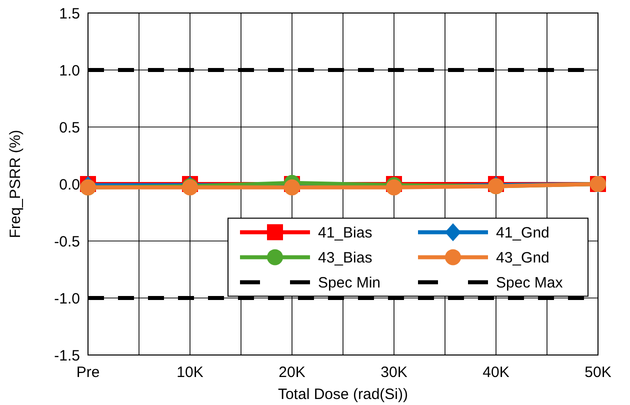 This screenshot has width=630, height=405. I want to click on y-tick-label: -0.5, so click(67, 241).